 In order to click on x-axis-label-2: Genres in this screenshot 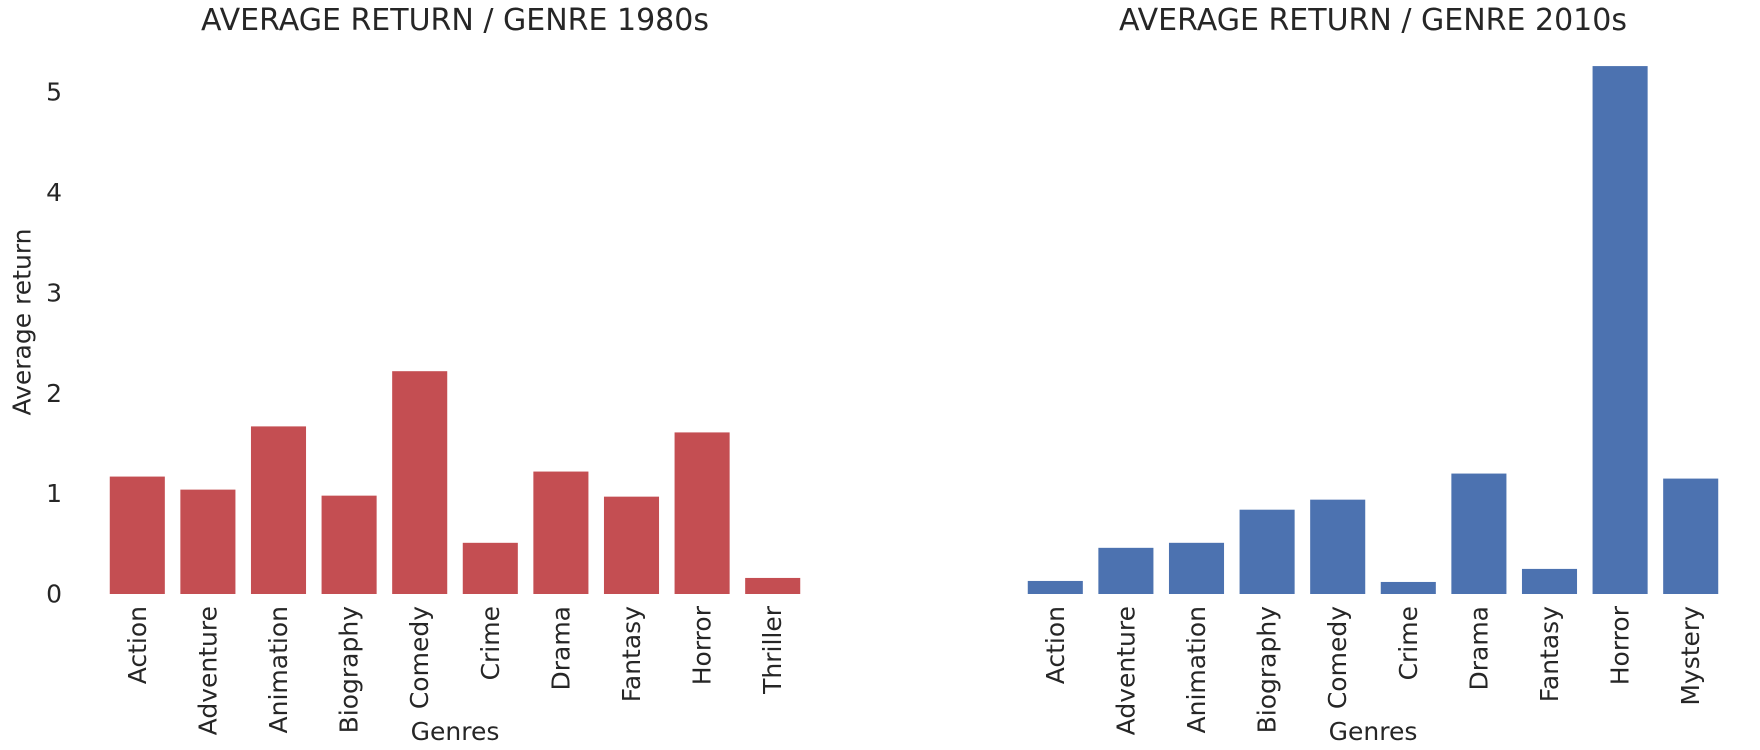, I will do `click(1373, 731)`.